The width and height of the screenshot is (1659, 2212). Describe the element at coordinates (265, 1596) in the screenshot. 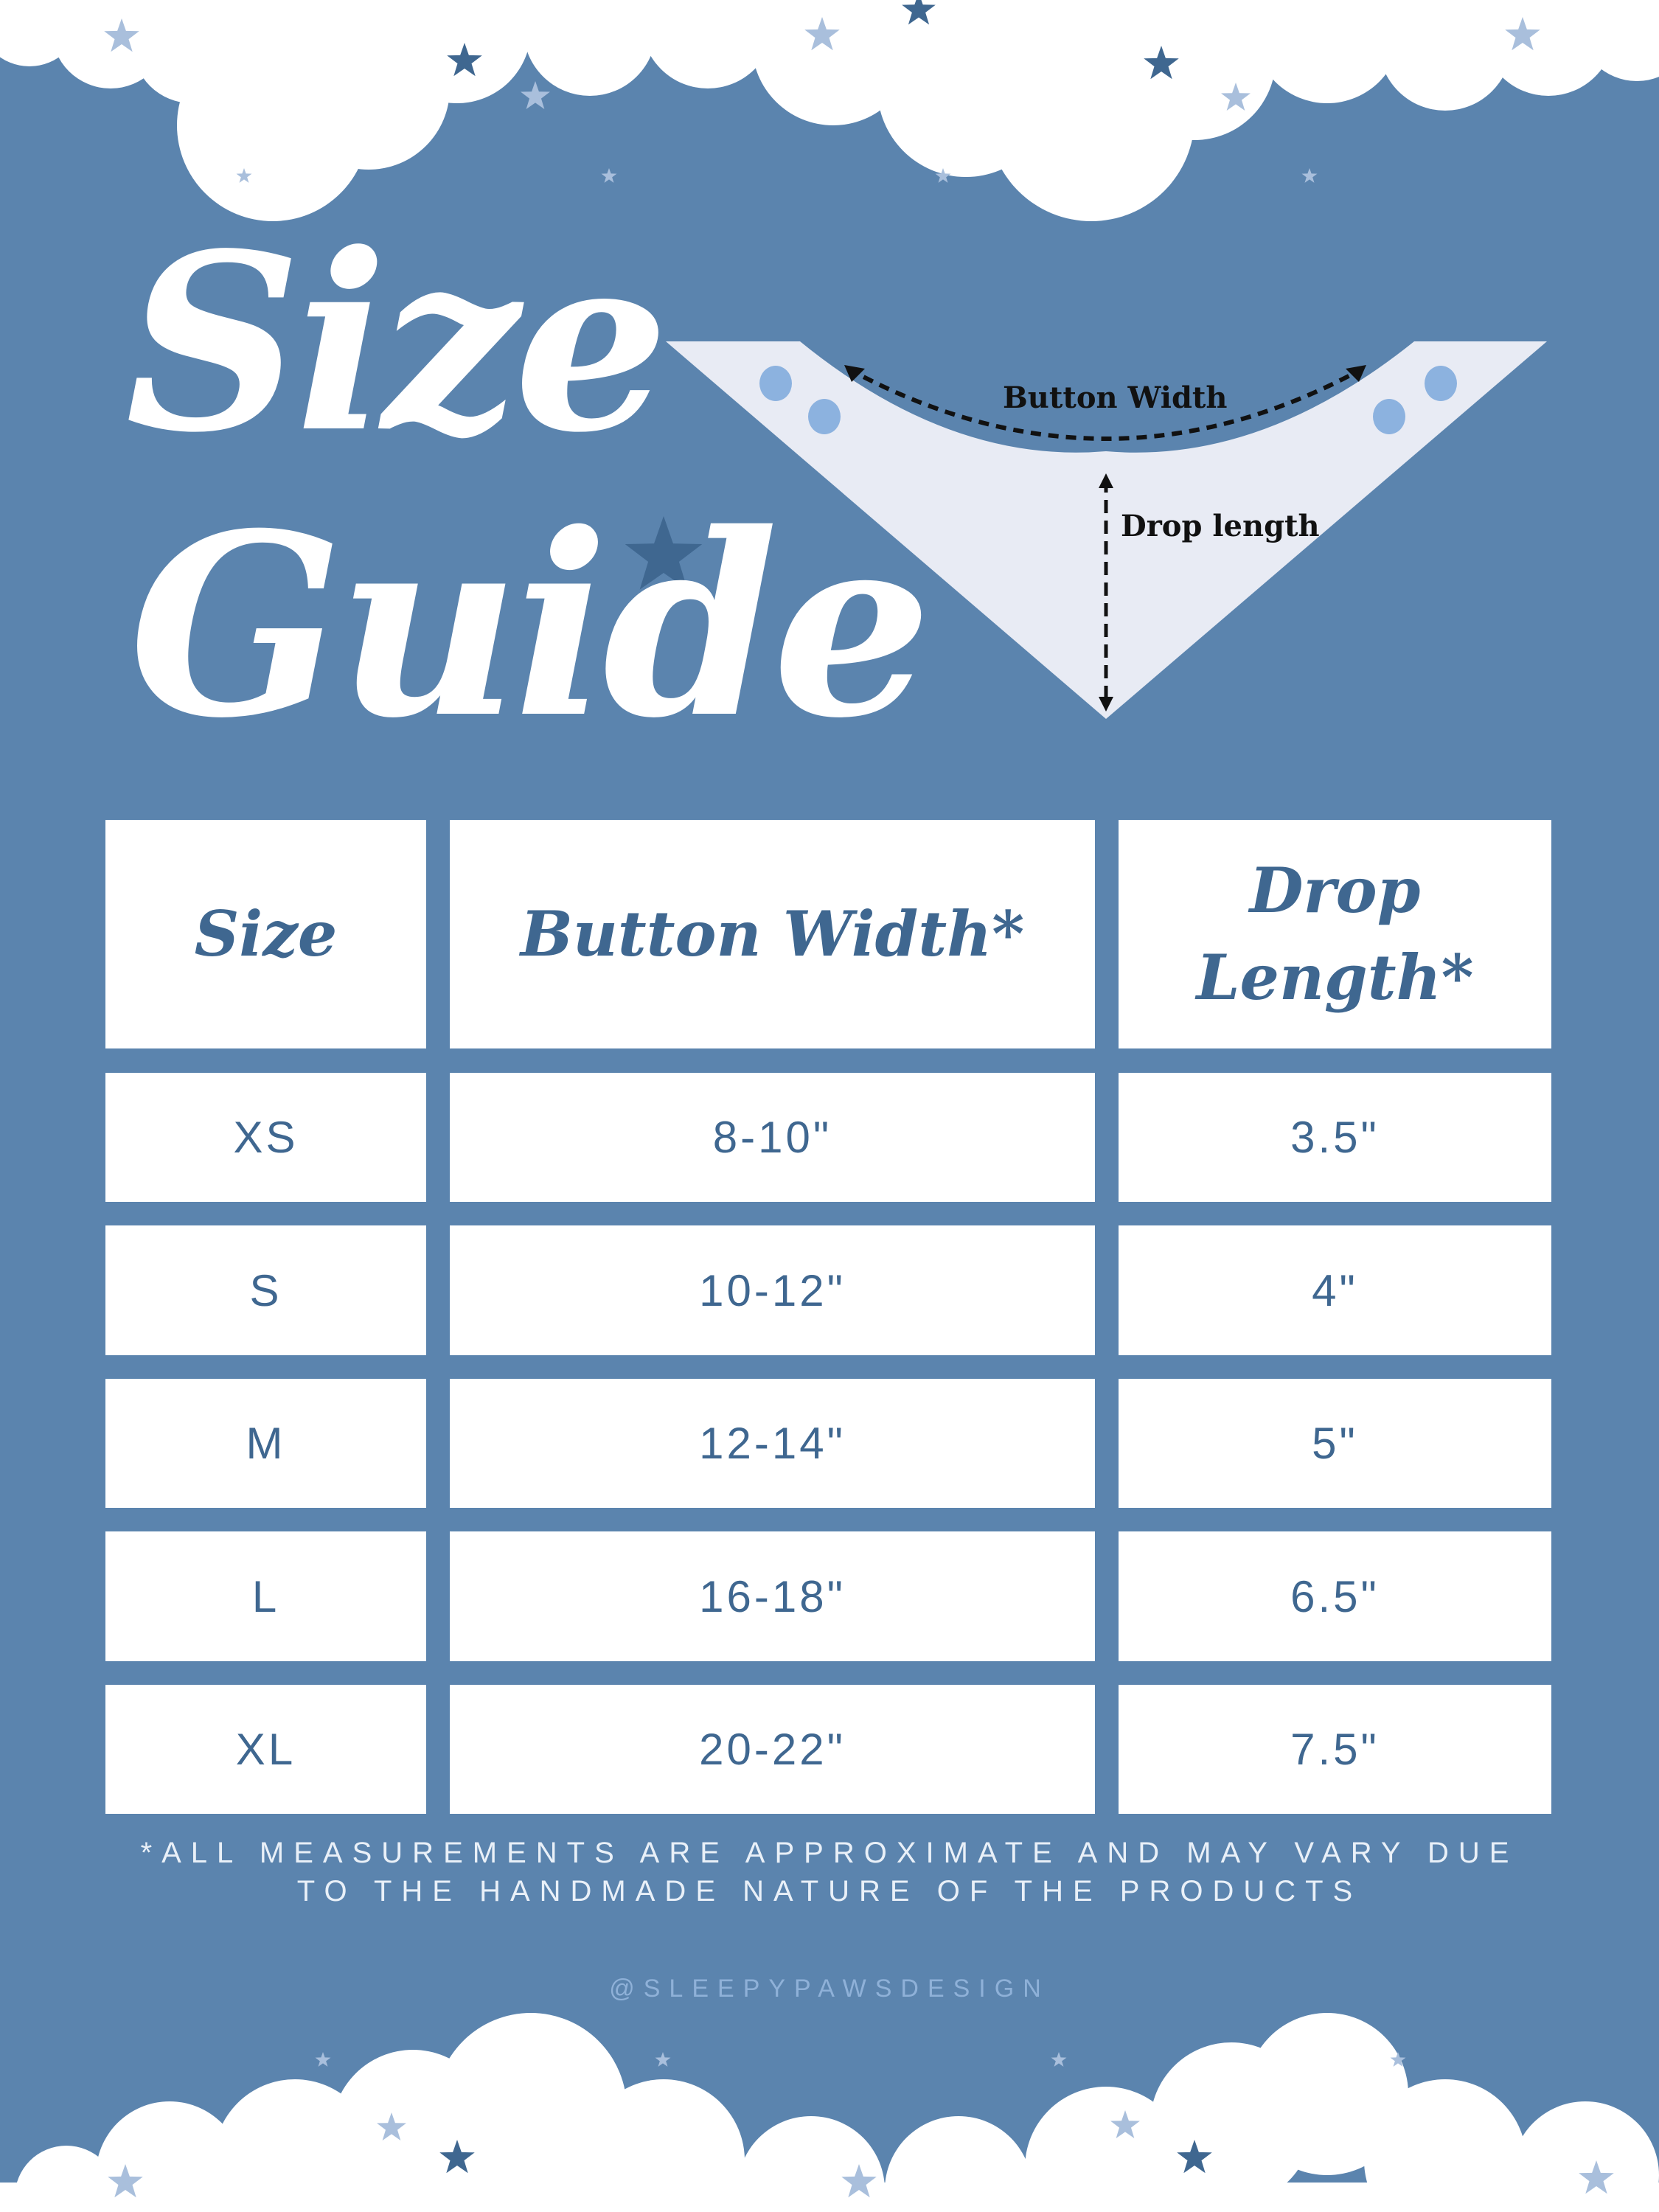

I see `cell-size: L` at that location.